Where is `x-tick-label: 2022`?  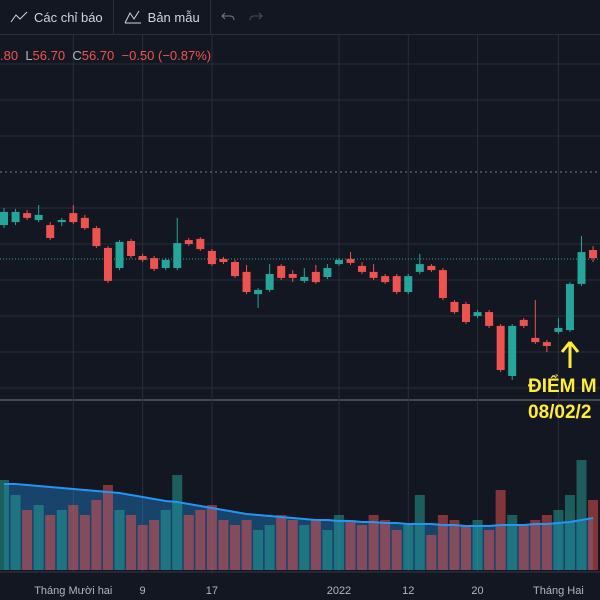
x-tick-label: 2022 is located at coordinates (339, 591).